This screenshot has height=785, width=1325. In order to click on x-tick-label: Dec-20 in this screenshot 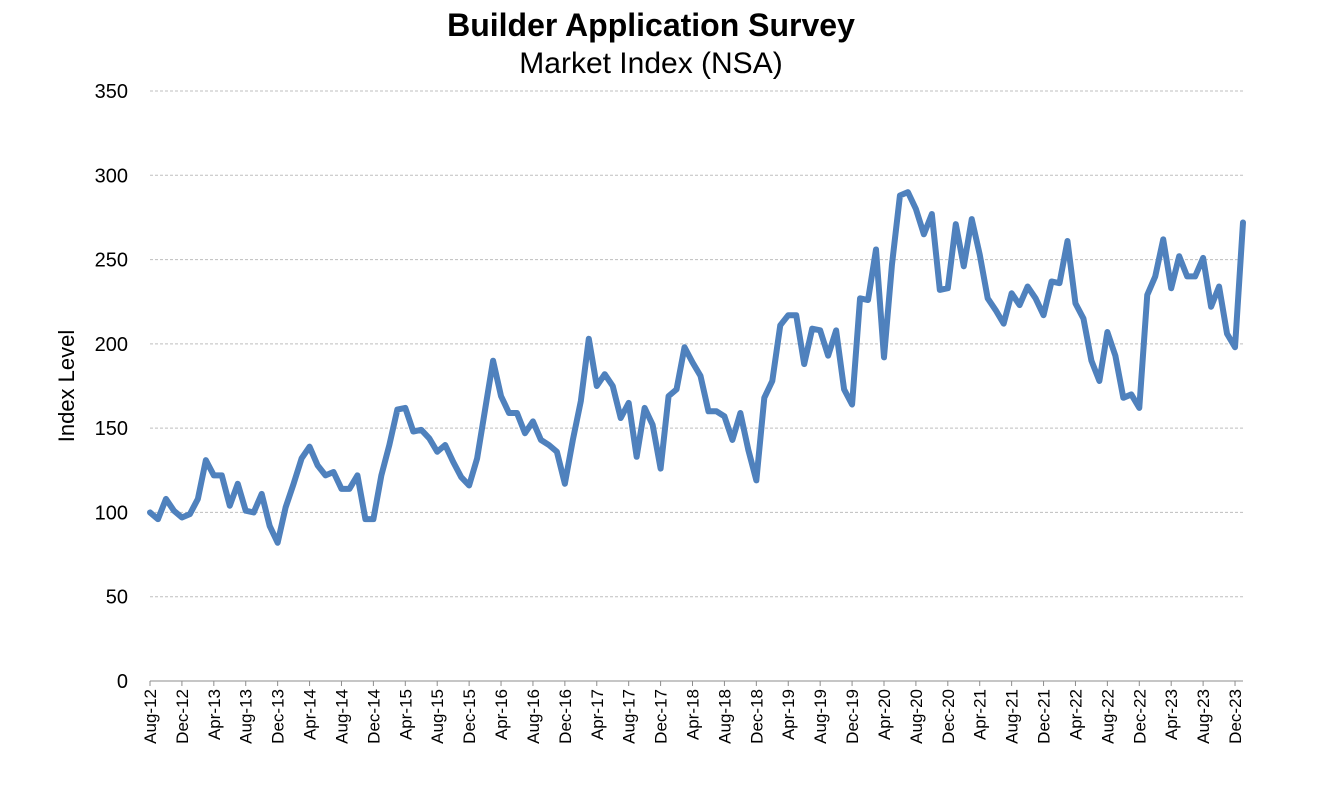, I will do `click(948, 716)`.